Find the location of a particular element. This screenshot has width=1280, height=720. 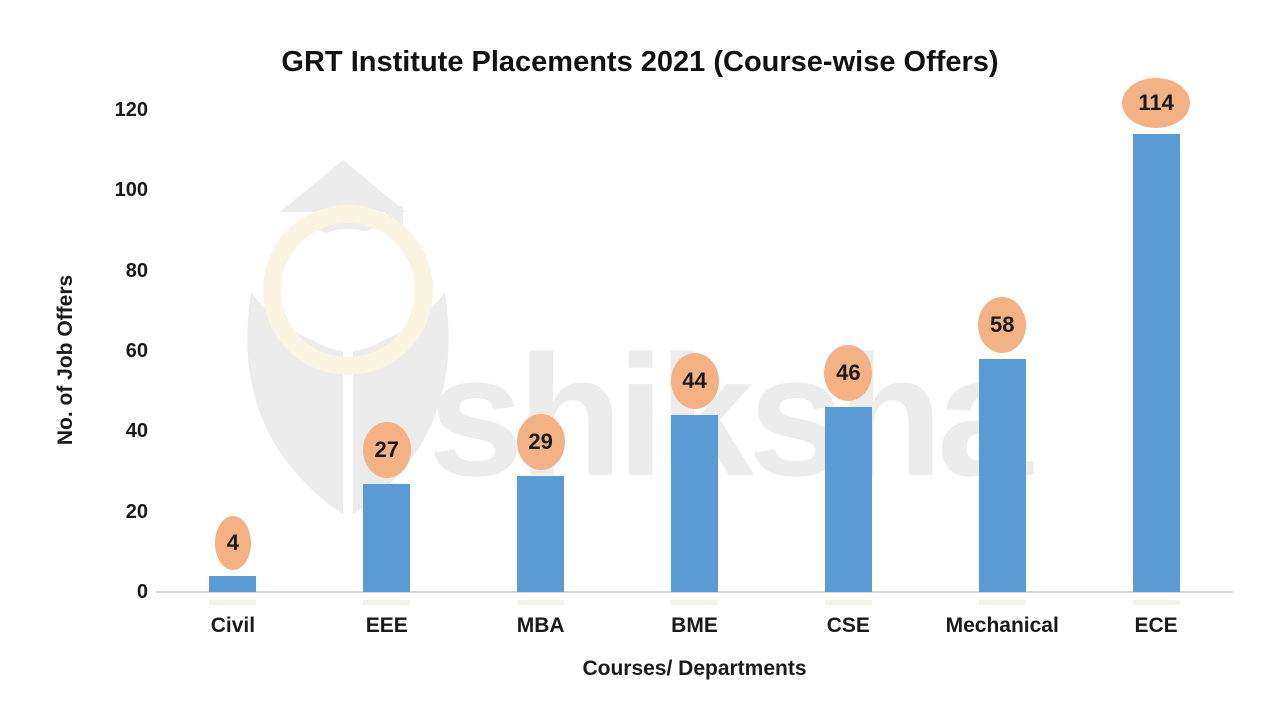

y-axis-title: No. of Job Offers is located at coordinates (65, 360).